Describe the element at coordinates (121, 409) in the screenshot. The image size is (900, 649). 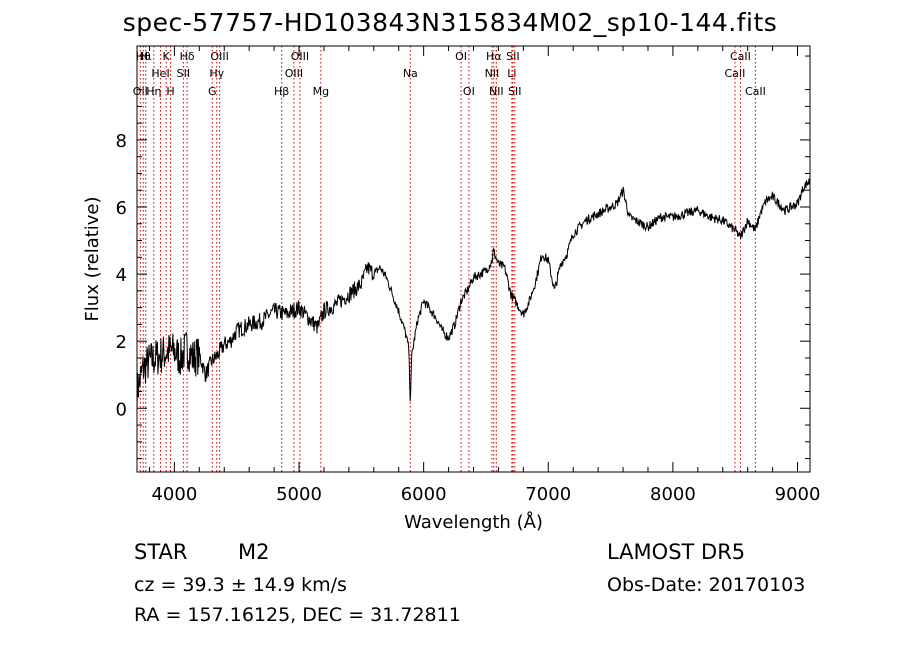
I see `y-tick-label-0: 0` at that location.